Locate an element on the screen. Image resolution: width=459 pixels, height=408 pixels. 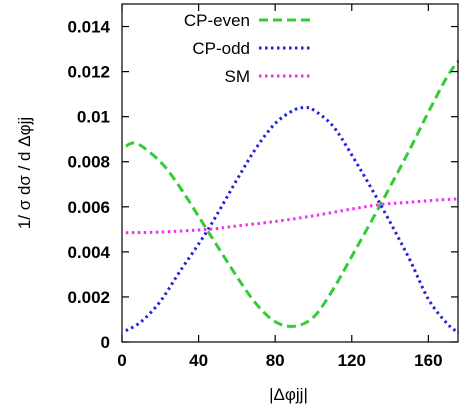
y-tick-label: 0.012 is located at coordinates (88, 72).